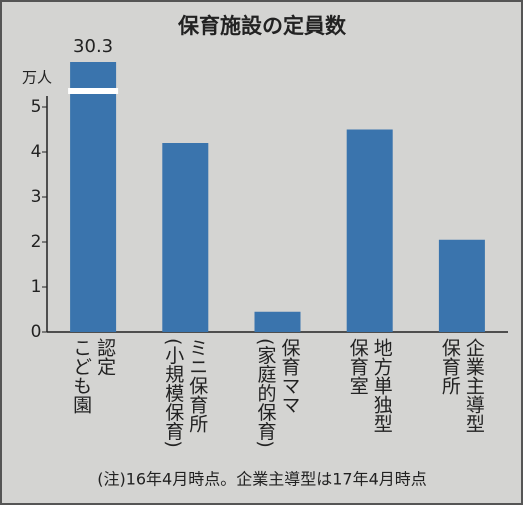  What do you see at coordinates (173, 393) in the screenshot?
I see `x-tick-label: (小規模保育)` at bounding box center [173, 393].